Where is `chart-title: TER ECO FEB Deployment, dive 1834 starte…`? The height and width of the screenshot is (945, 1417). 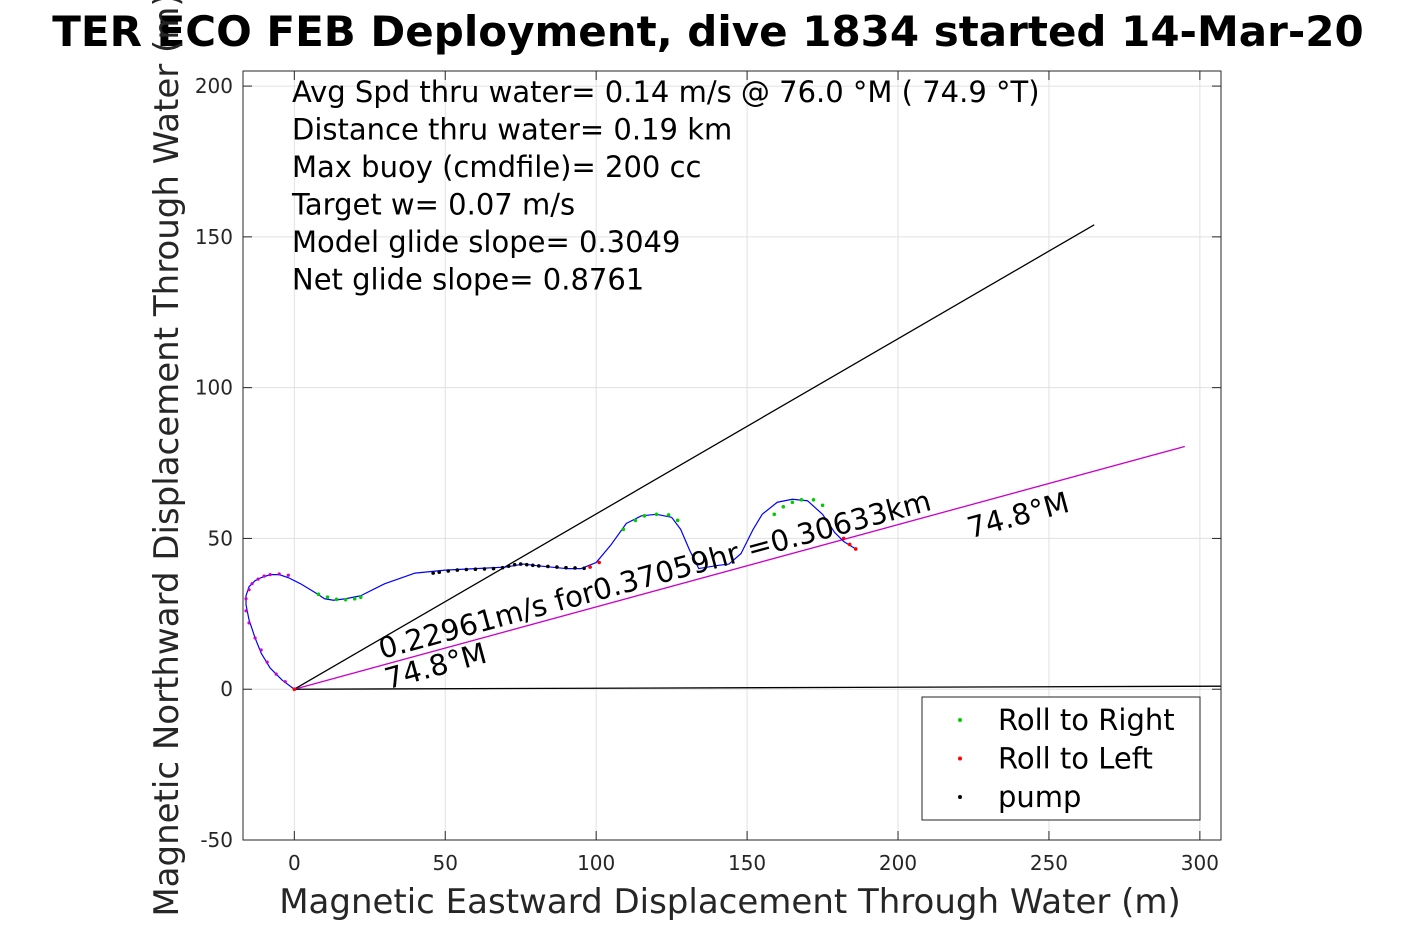
chart-title: TER ECO FEB Deployment, dive 1834 starte… is located at coordinates (707, 31).